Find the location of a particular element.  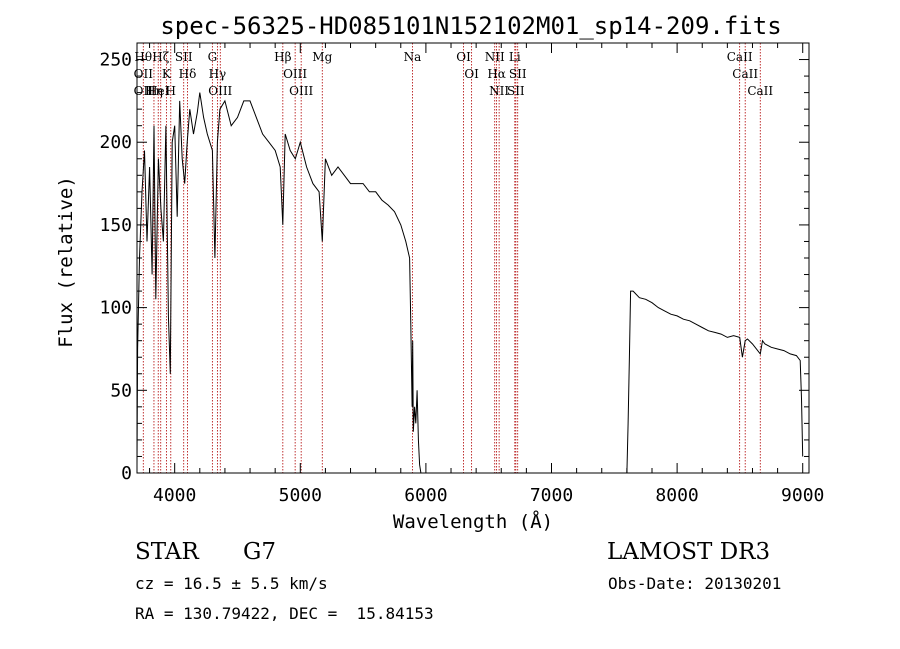

line-marker-label: Hβ is located at coordinates (282, 57).